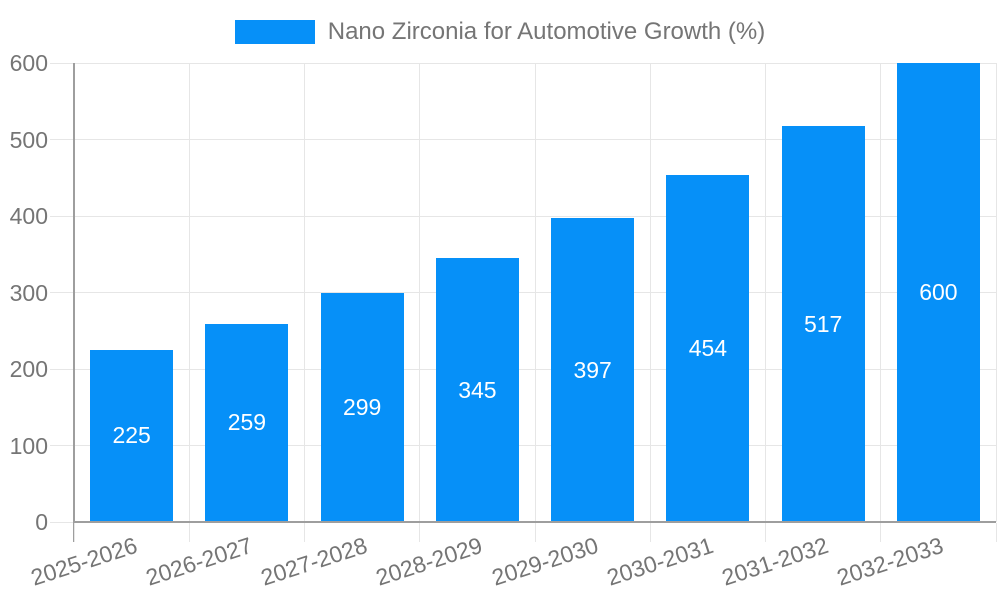 This screenshot has width=1000, height=600. I want to click on x-tick-label: 2031-2032, so click(775, 561).